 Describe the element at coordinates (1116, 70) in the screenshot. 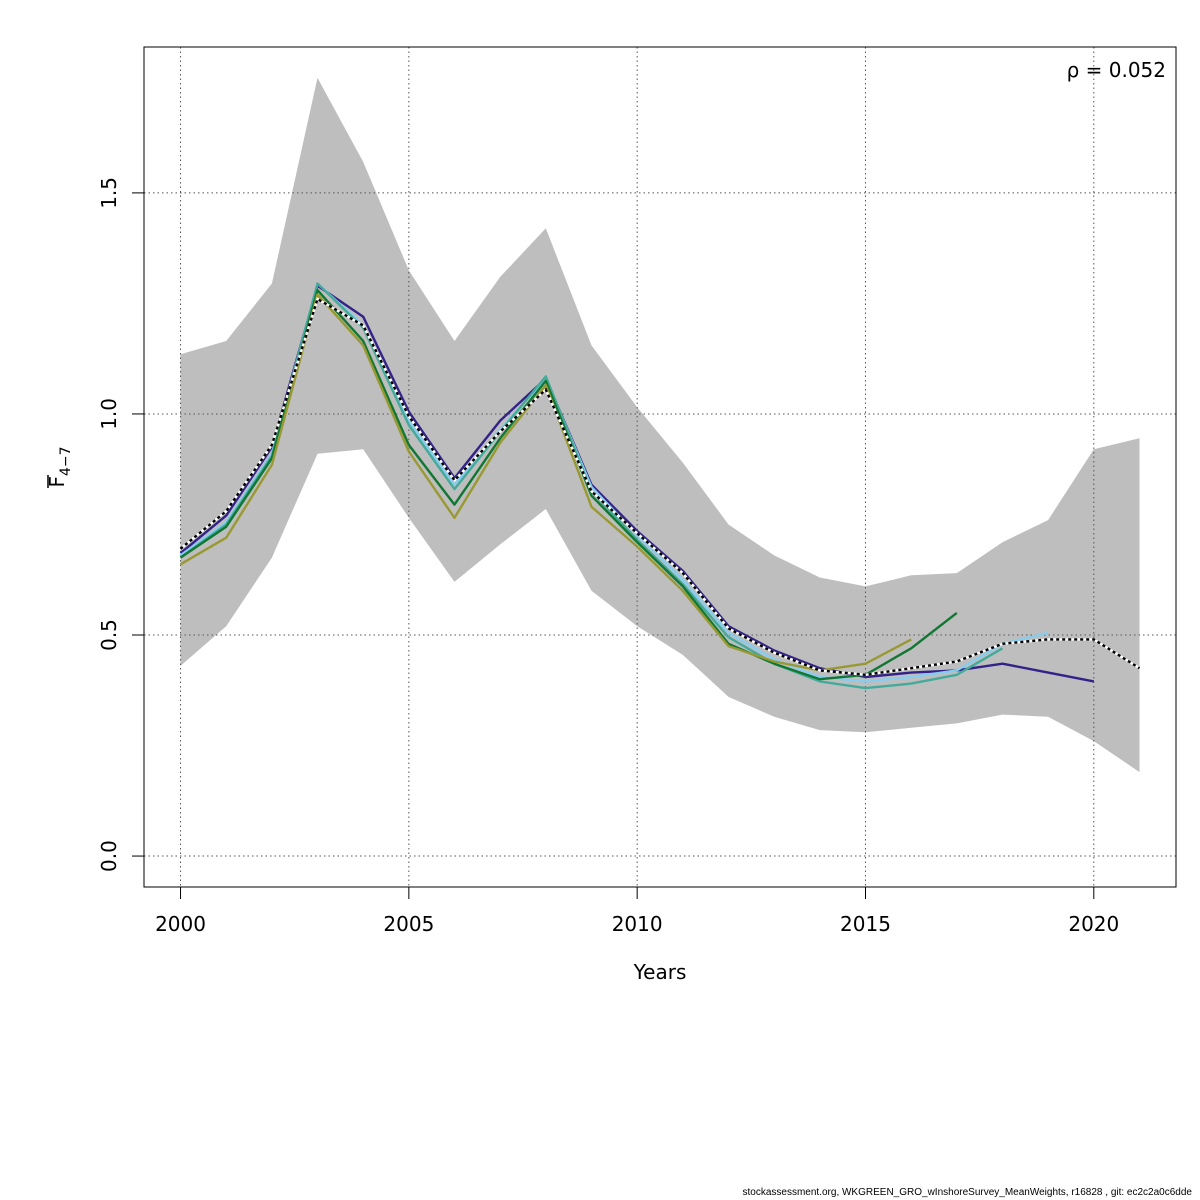

I see `annotation-rho: ρ = 0.052` at that location.